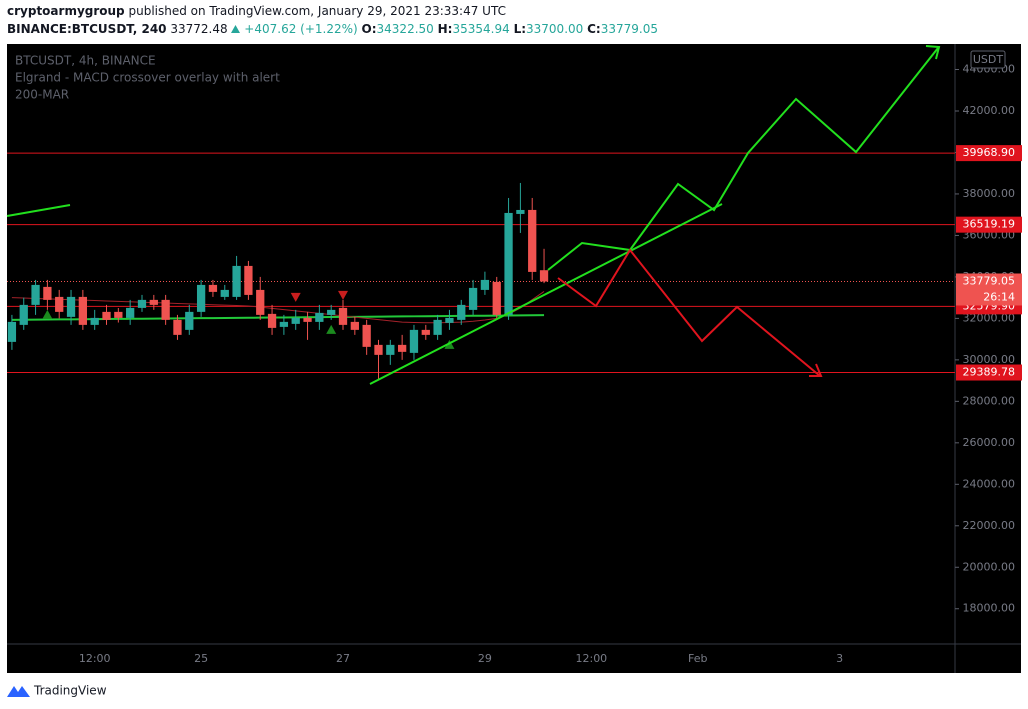  Describe the element at coordinates (481, 29) in the screenshot. I see `high: 35354.94` at that location.